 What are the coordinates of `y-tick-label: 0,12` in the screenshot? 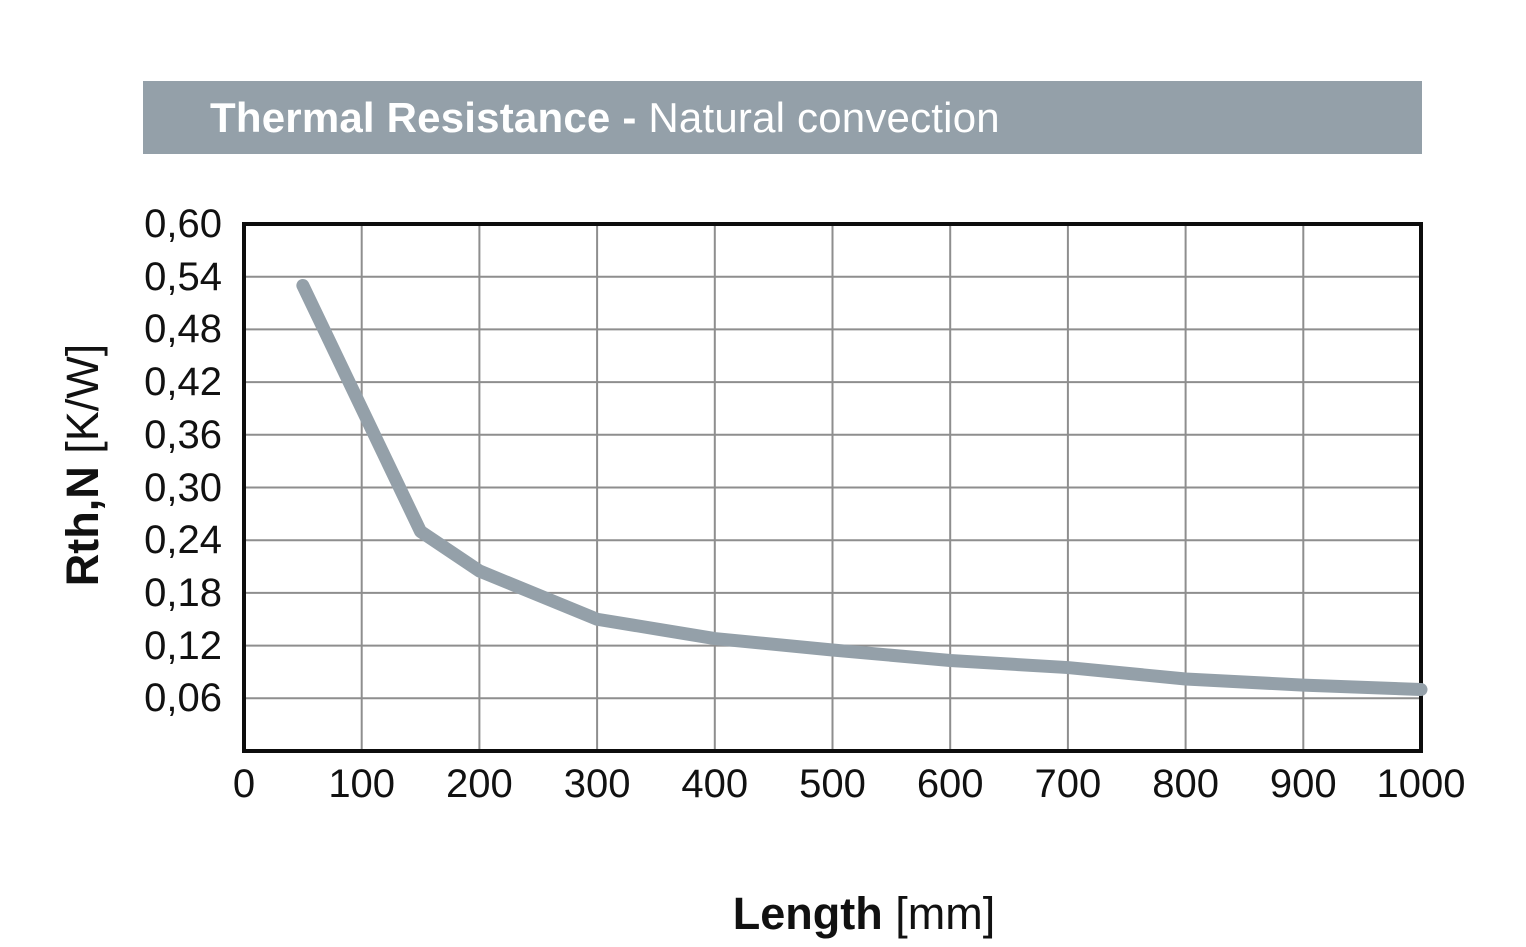 It's located at (183, 645).